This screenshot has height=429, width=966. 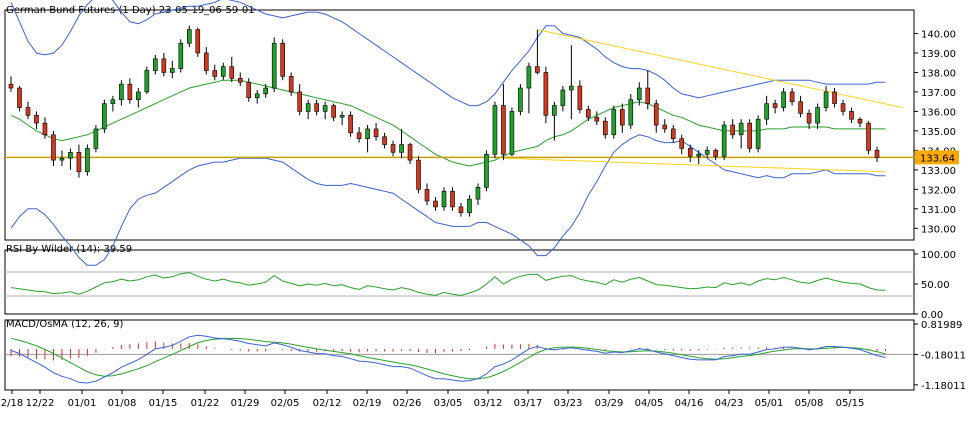 What do you see at coordinates (649, 403) in the screenshot?
I see `time-tick-label: 04/05` at bounding box center [649, 403].